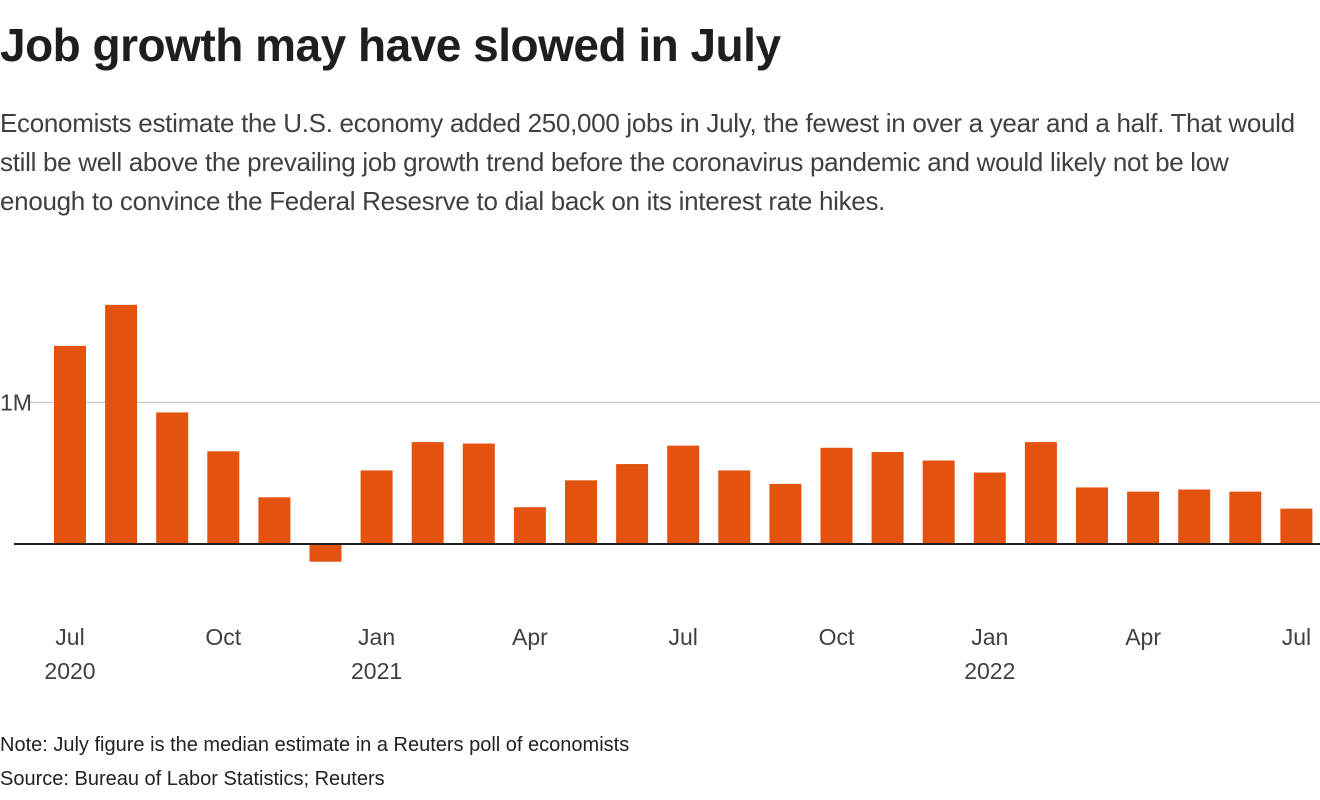 The width and height of the screenshot is (1320, 800). I want to click on x-tick-year-label: 2021, so click(376, 671).